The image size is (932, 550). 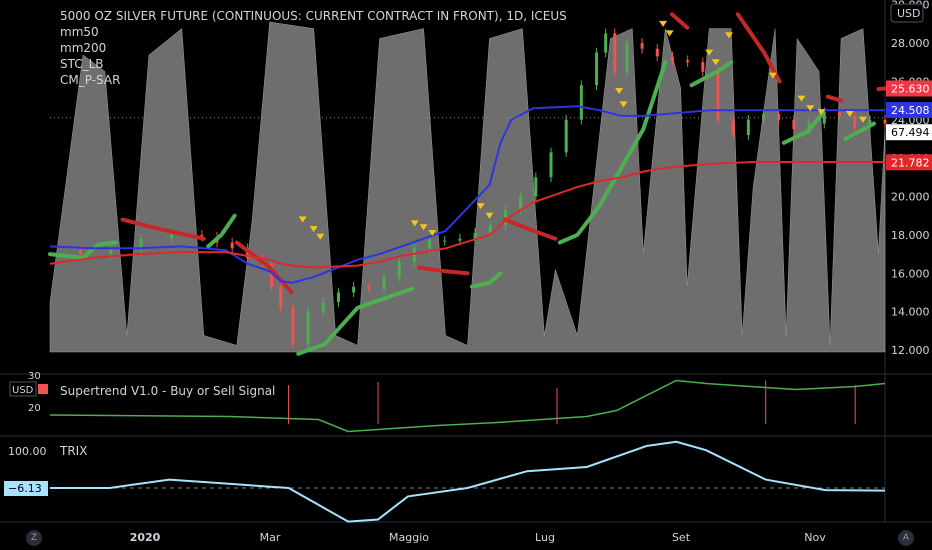 I want to click on trix-title: TRIX, so click(x=74, y=451).